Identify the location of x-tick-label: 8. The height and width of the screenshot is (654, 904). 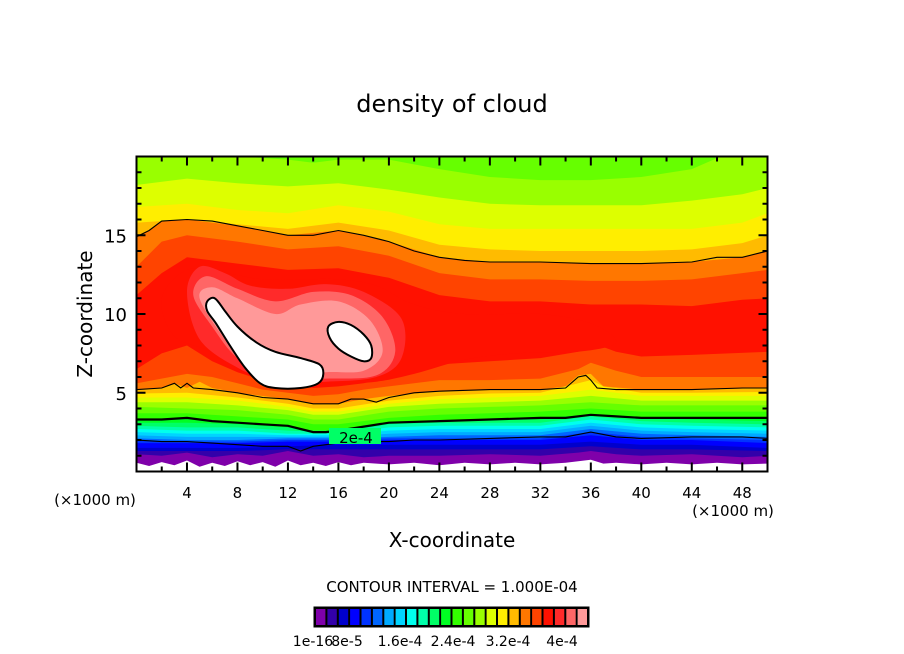
(238, 493).